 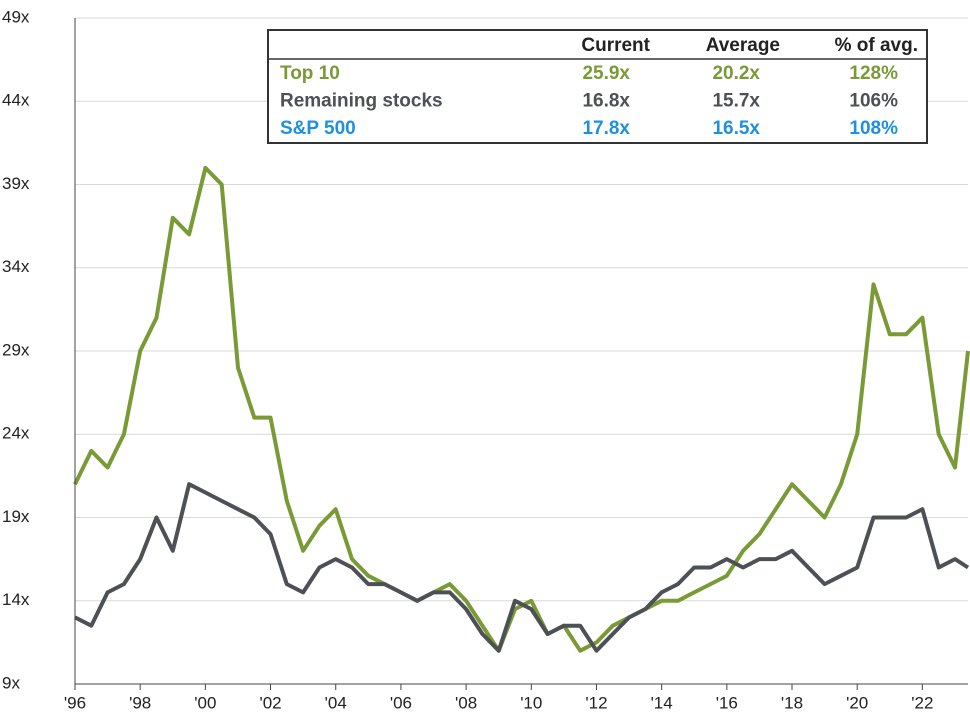 I want to click on table-header: % of avg., so click(x=876, y=45).